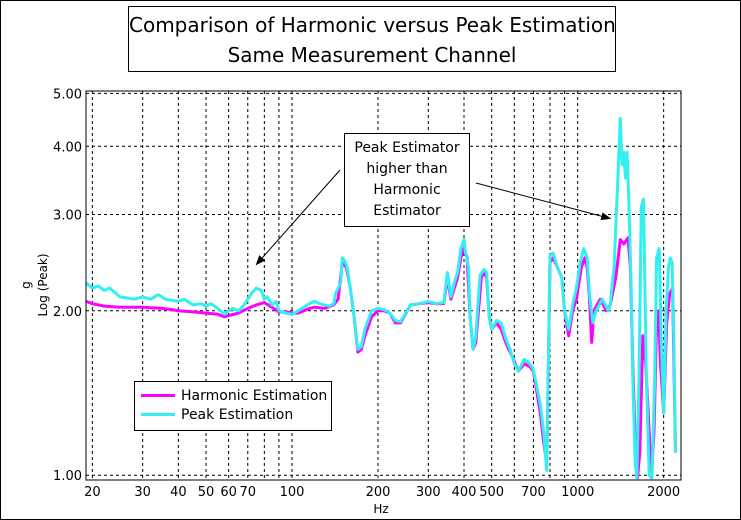 Image resolution: width=741 pixels, height=520 pixels. What do you see at coordinates (577, 492) in the screenshot?
I see `x-tick-label: 1000` at bounding box center [577, 492].